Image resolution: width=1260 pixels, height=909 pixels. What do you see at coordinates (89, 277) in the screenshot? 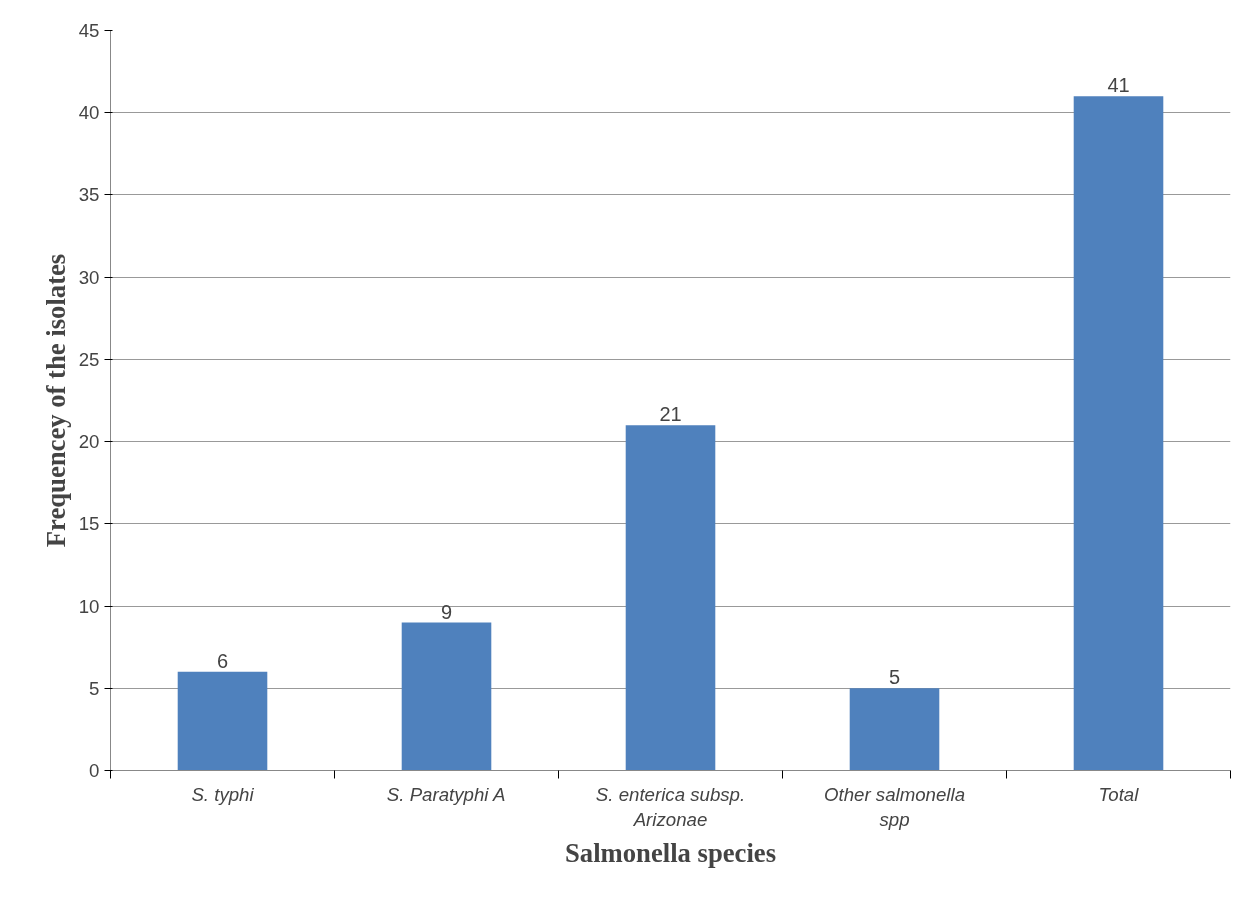
I see `y-tick-label: 30` at bounding box center [89, 277].